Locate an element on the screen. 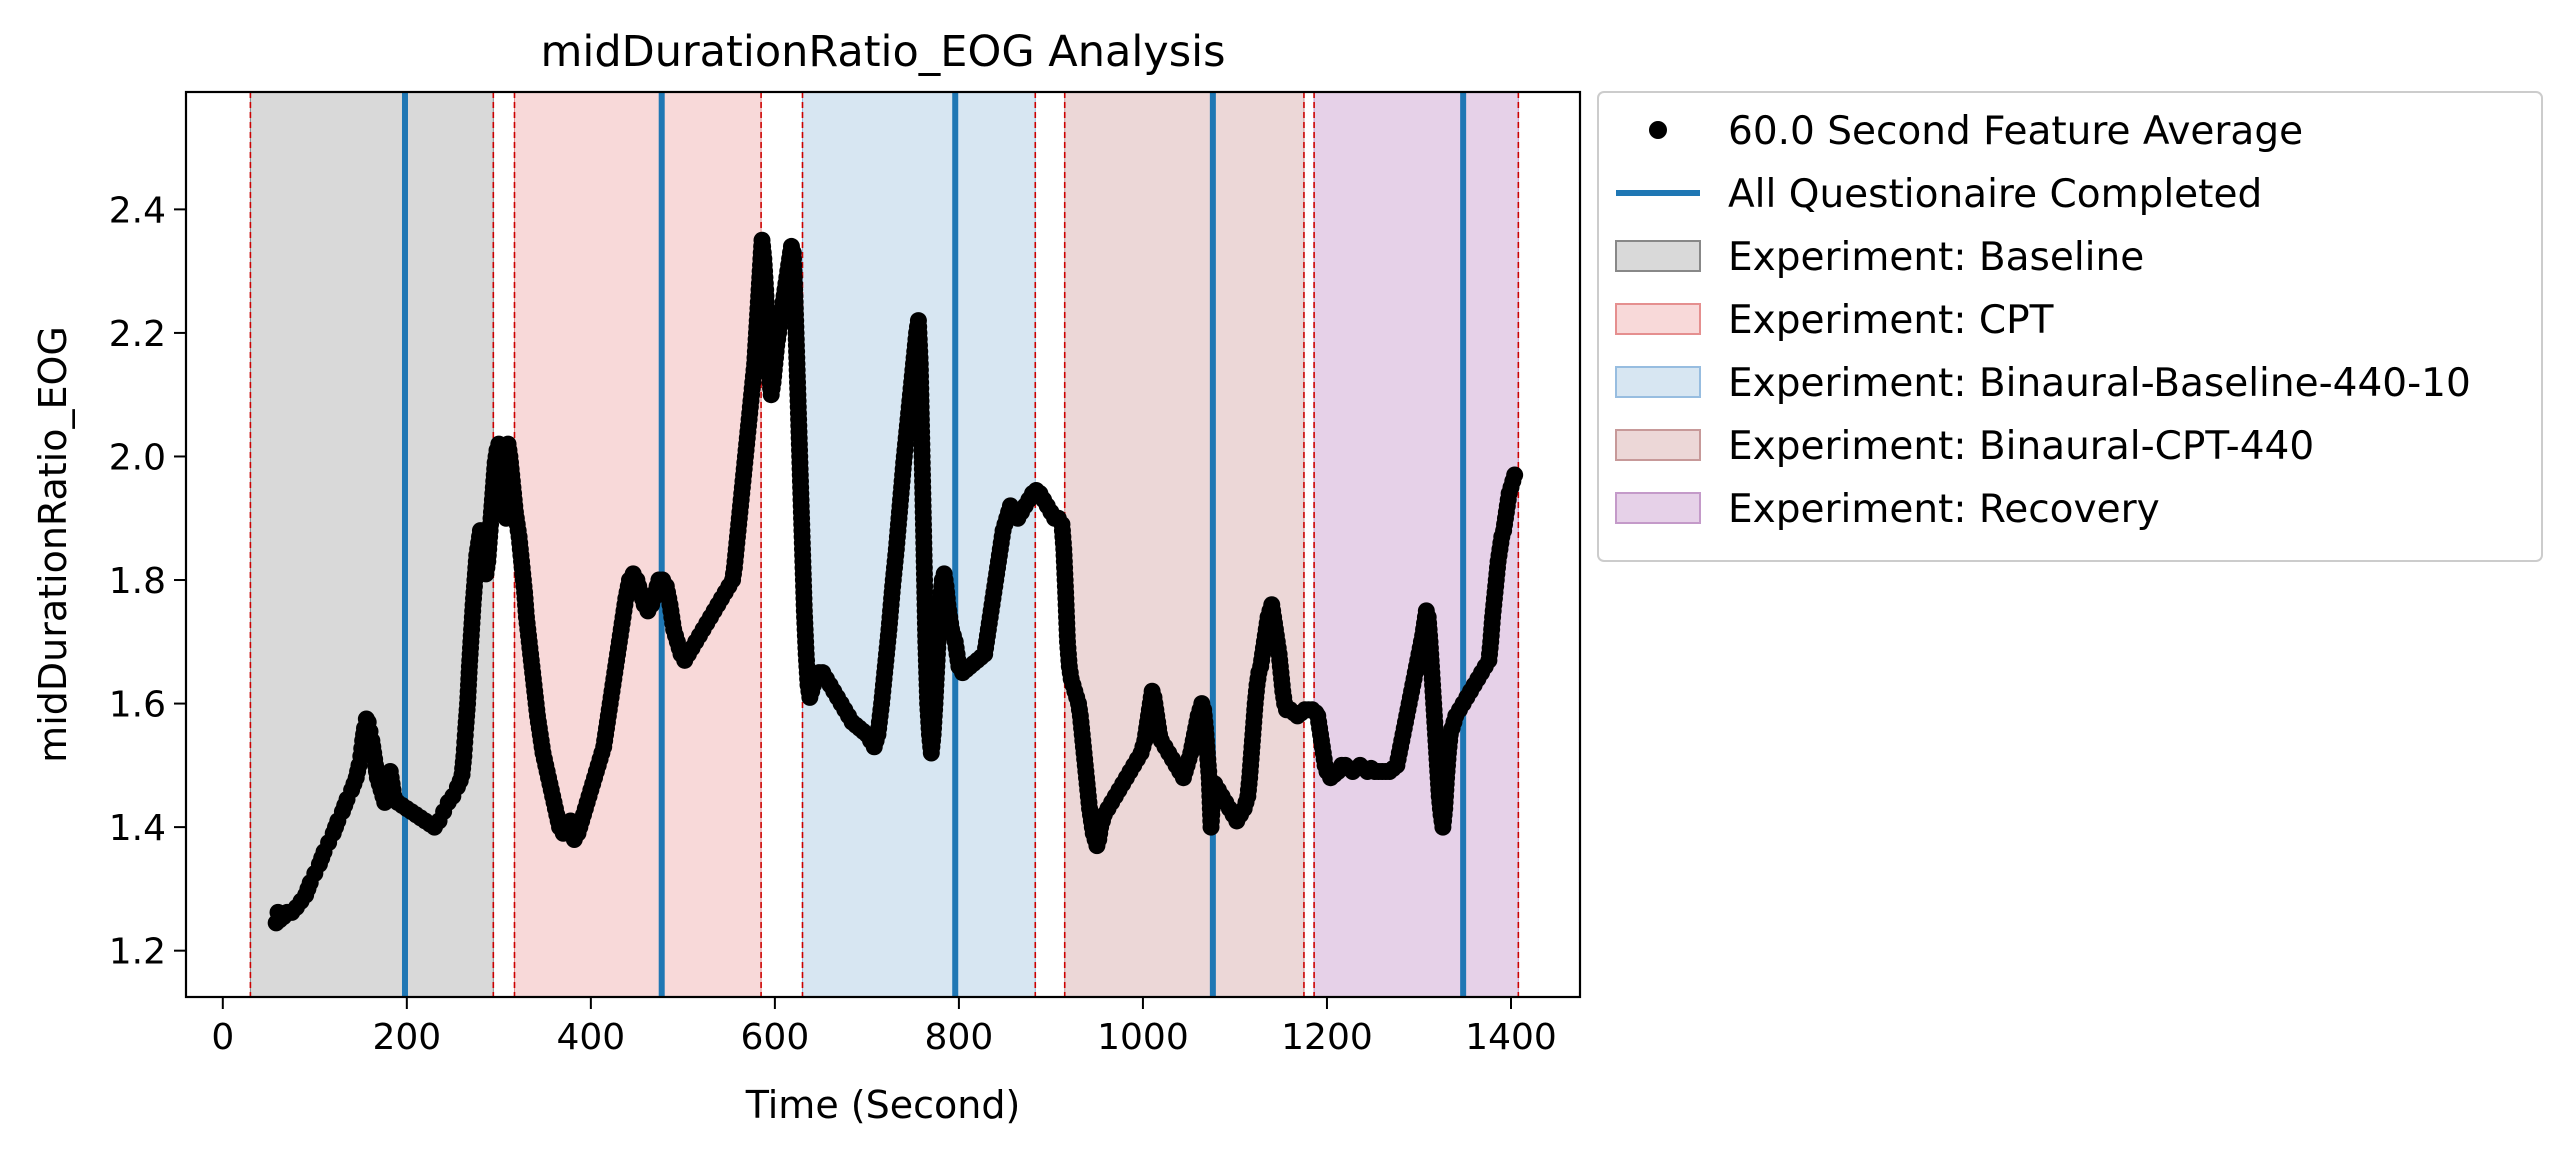 Image resolution: width=2569 pixels, height=1158 pixels. legend-label-4: Experiment: Binaural-Baseline-440-10 is located at coordinates (2099, 383).